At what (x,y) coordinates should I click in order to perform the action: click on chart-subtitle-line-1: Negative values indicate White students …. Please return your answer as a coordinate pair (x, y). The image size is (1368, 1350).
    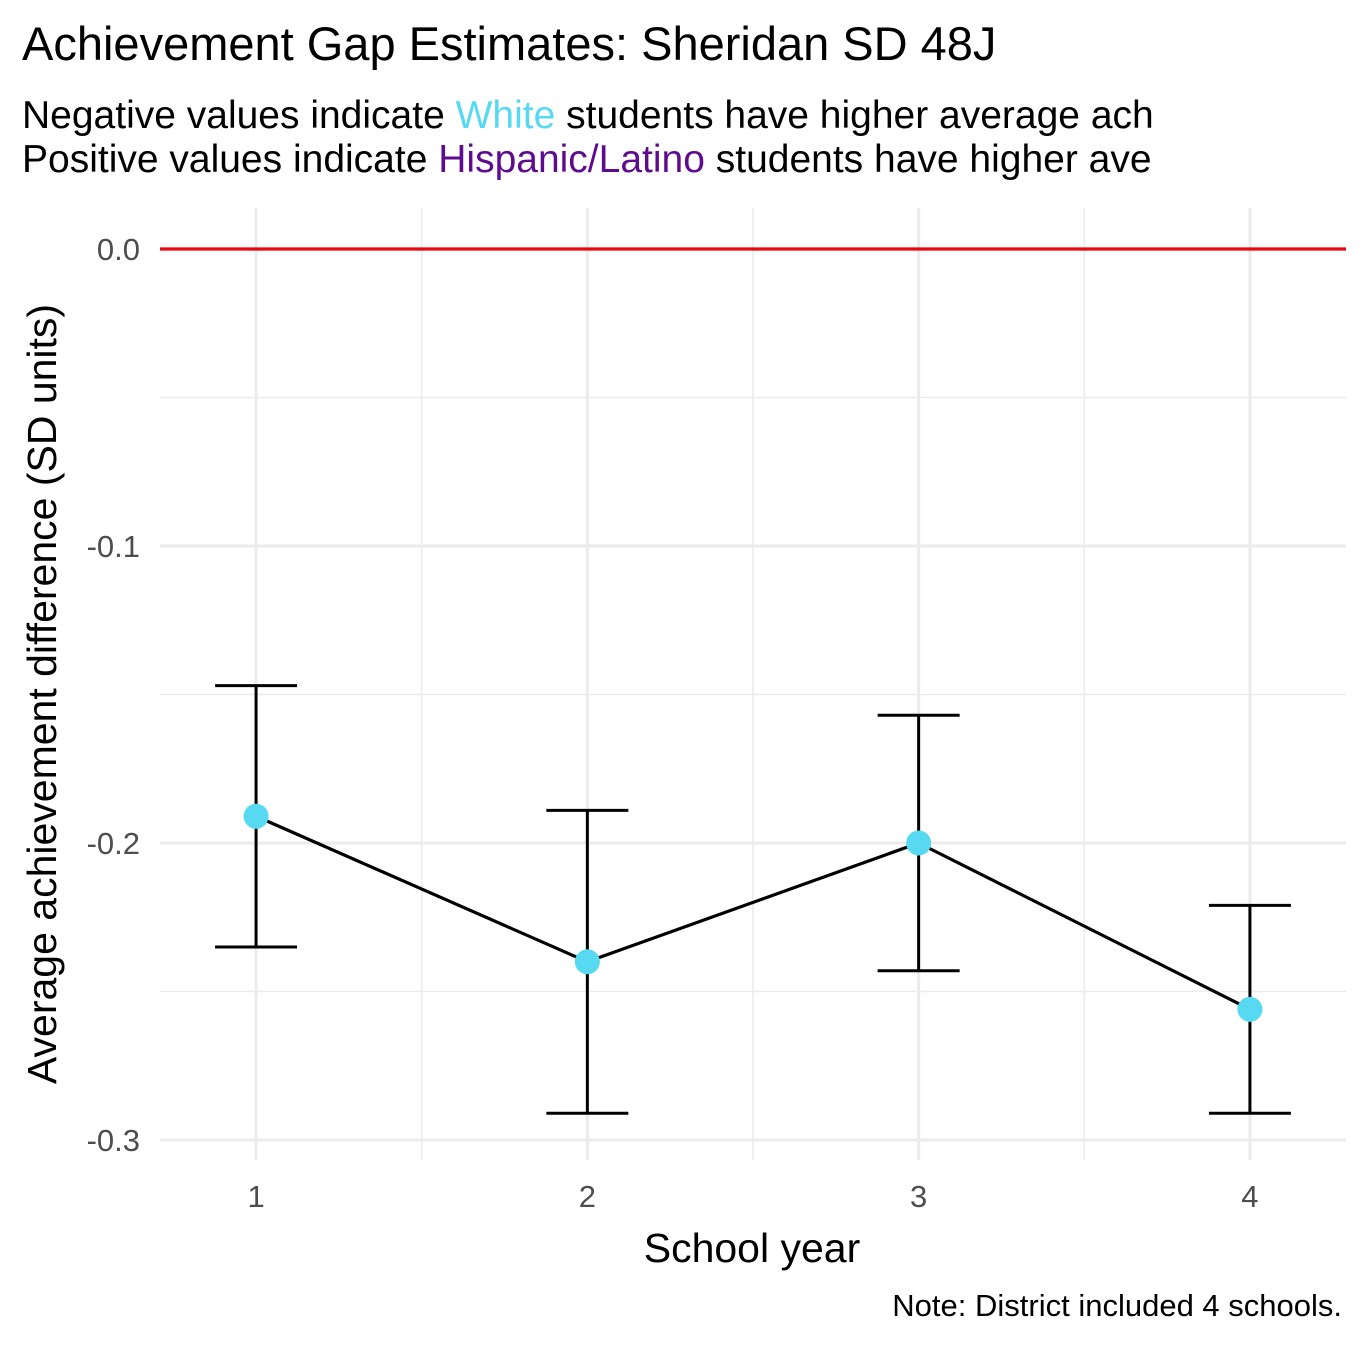
    Looking at the image, I should click on (588, 115).